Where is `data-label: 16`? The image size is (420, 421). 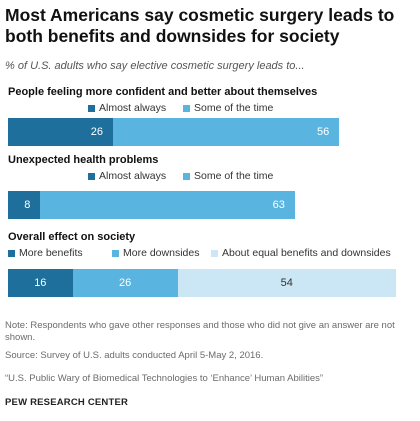
data-label: 16 is located at coordinates (40, 283).